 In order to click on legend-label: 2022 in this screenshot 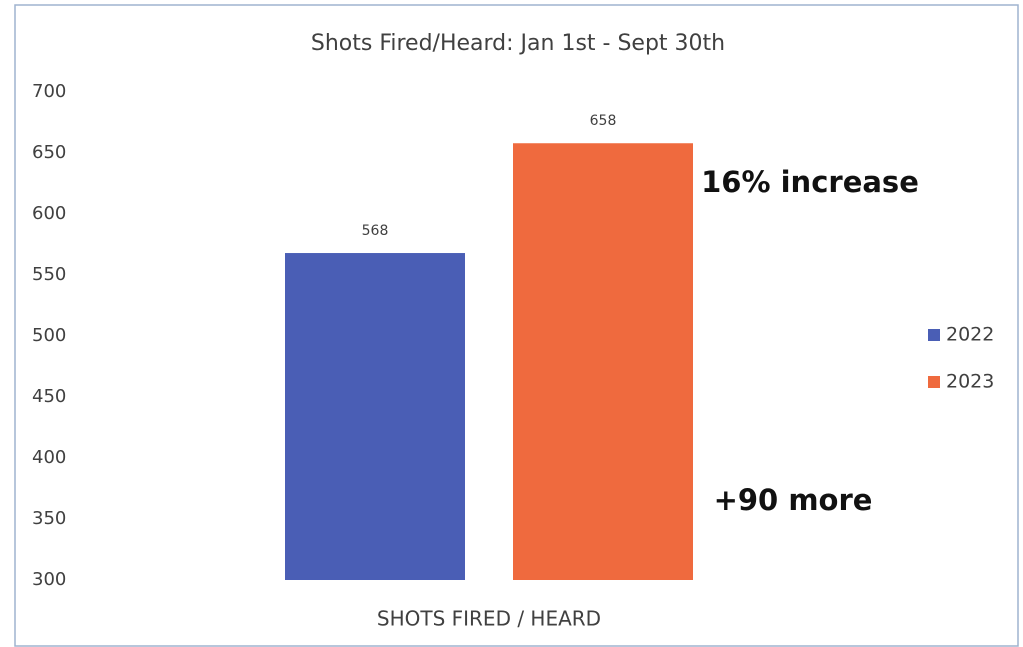, I will do `click(970, 335)`.